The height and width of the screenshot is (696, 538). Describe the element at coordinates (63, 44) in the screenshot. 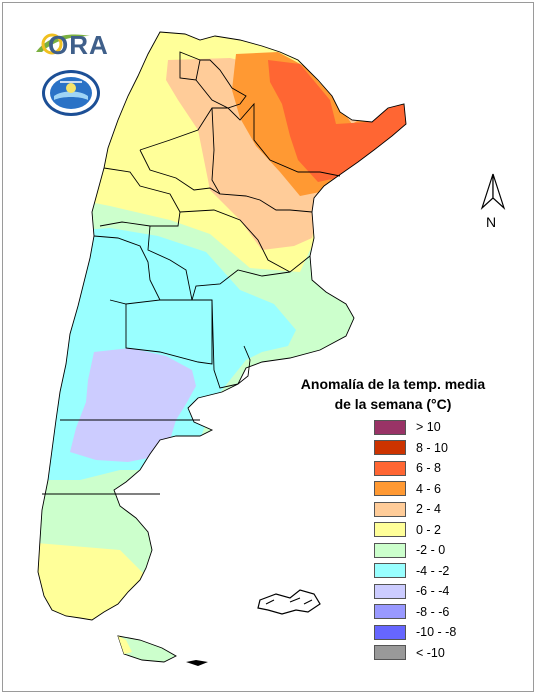

I see `ora-logo-swoosh-icon` at that location.